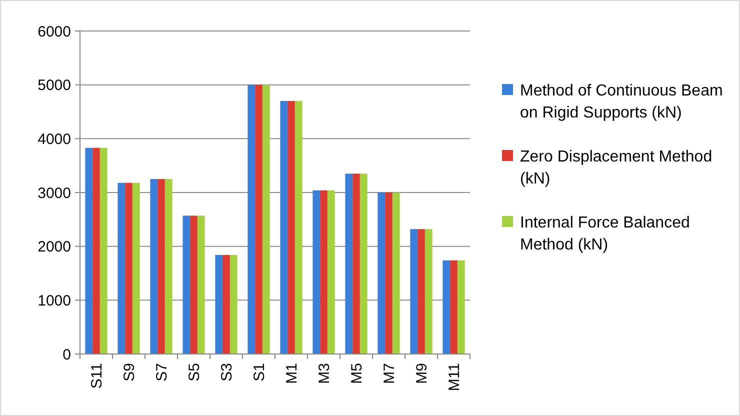 The image size is (740, 416). Describe the element at coordinates (422, 373) in the screenshot. I see `x-tick-label: M9` at that location.